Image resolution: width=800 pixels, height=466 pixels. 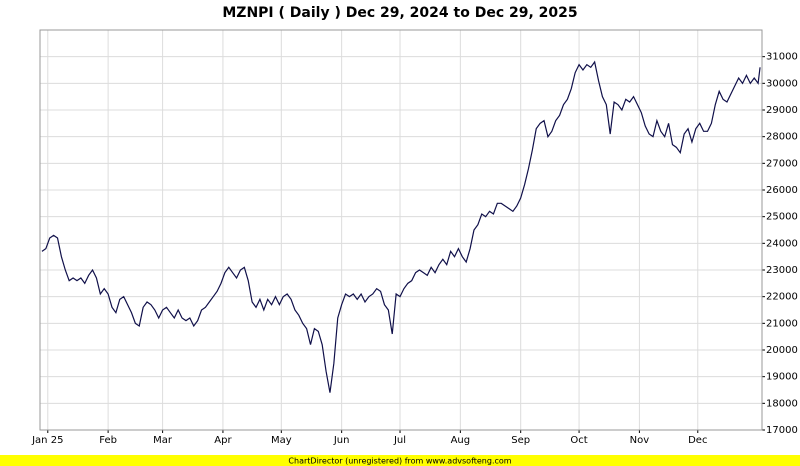 What do you see at coordinates (640, 440) in the screenshot?
I see `x-tick-label: Nov` at bounding box center [640, 440].